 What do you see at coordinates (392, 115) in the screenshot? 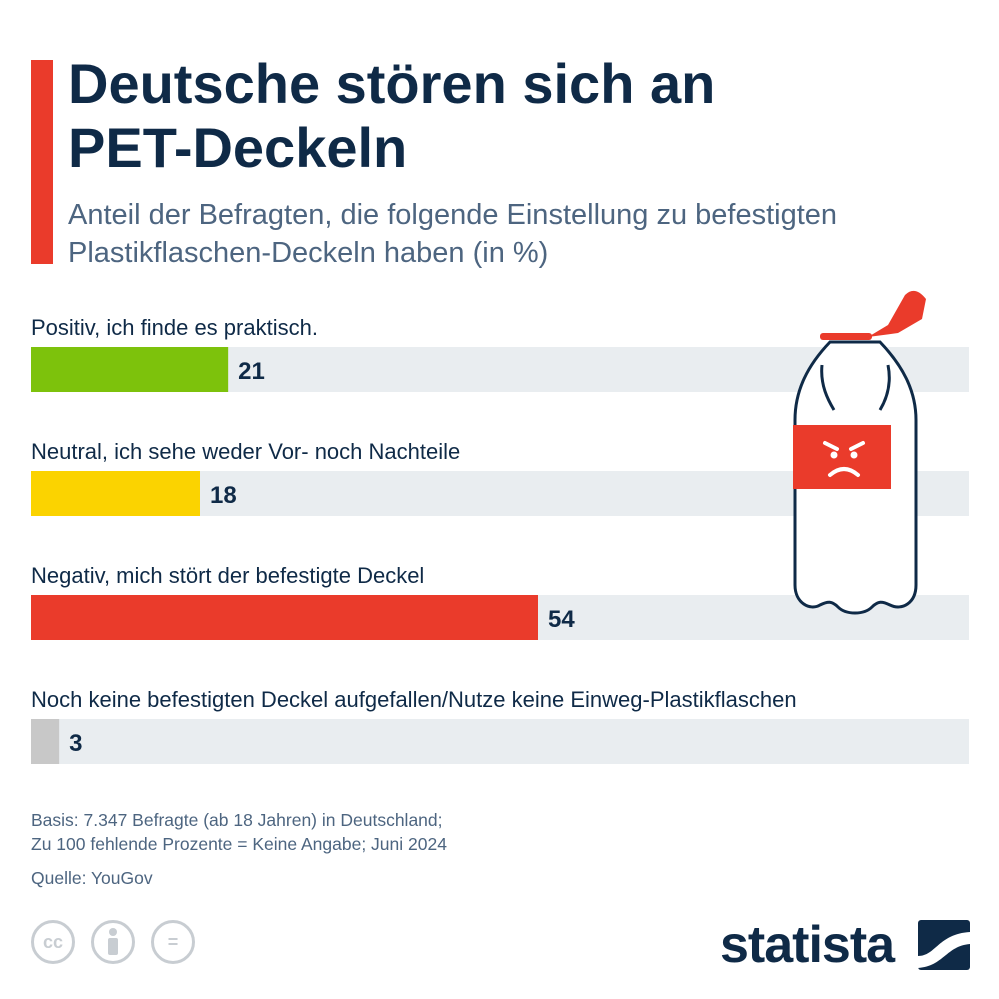
I see `chart-title: Deutsche stören sich an PET-Deckeln` at bounding box center [392, 115].